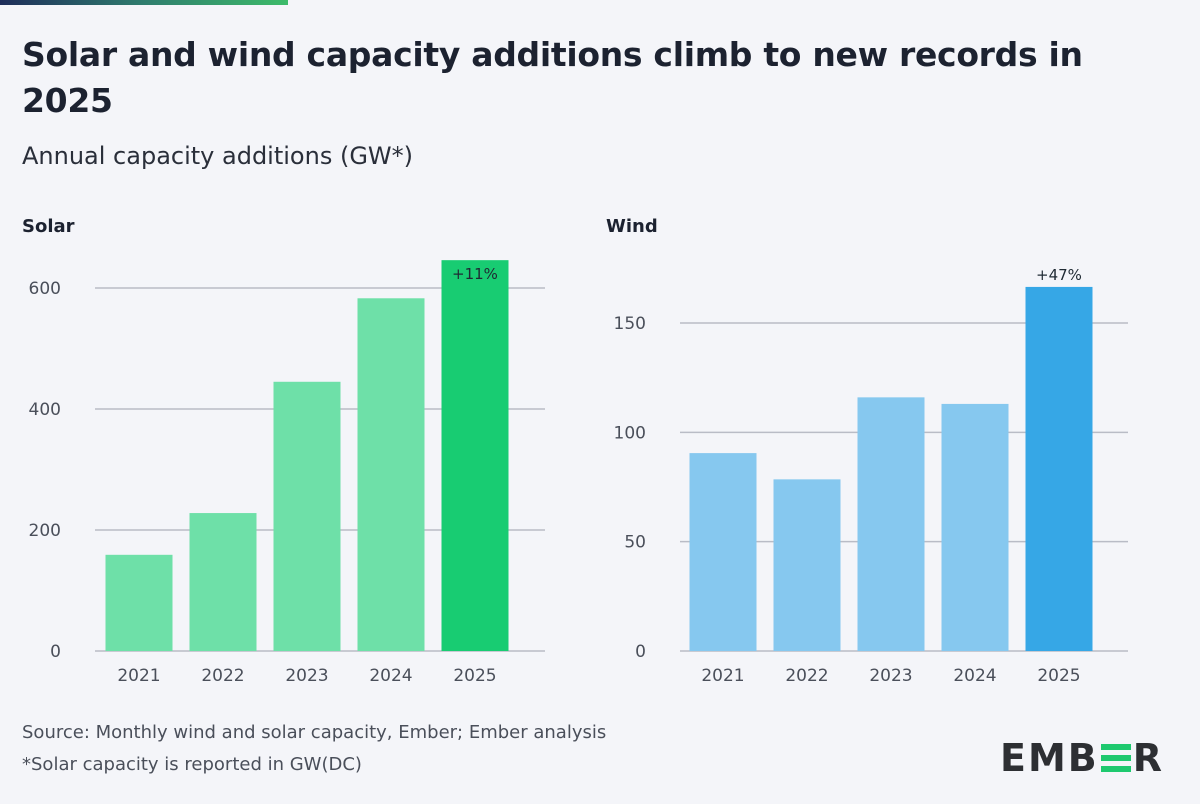 The height and width of the screenshot is (804, 1200). I want to click on solar-x-tick-label: 2023, so click(306, 676).